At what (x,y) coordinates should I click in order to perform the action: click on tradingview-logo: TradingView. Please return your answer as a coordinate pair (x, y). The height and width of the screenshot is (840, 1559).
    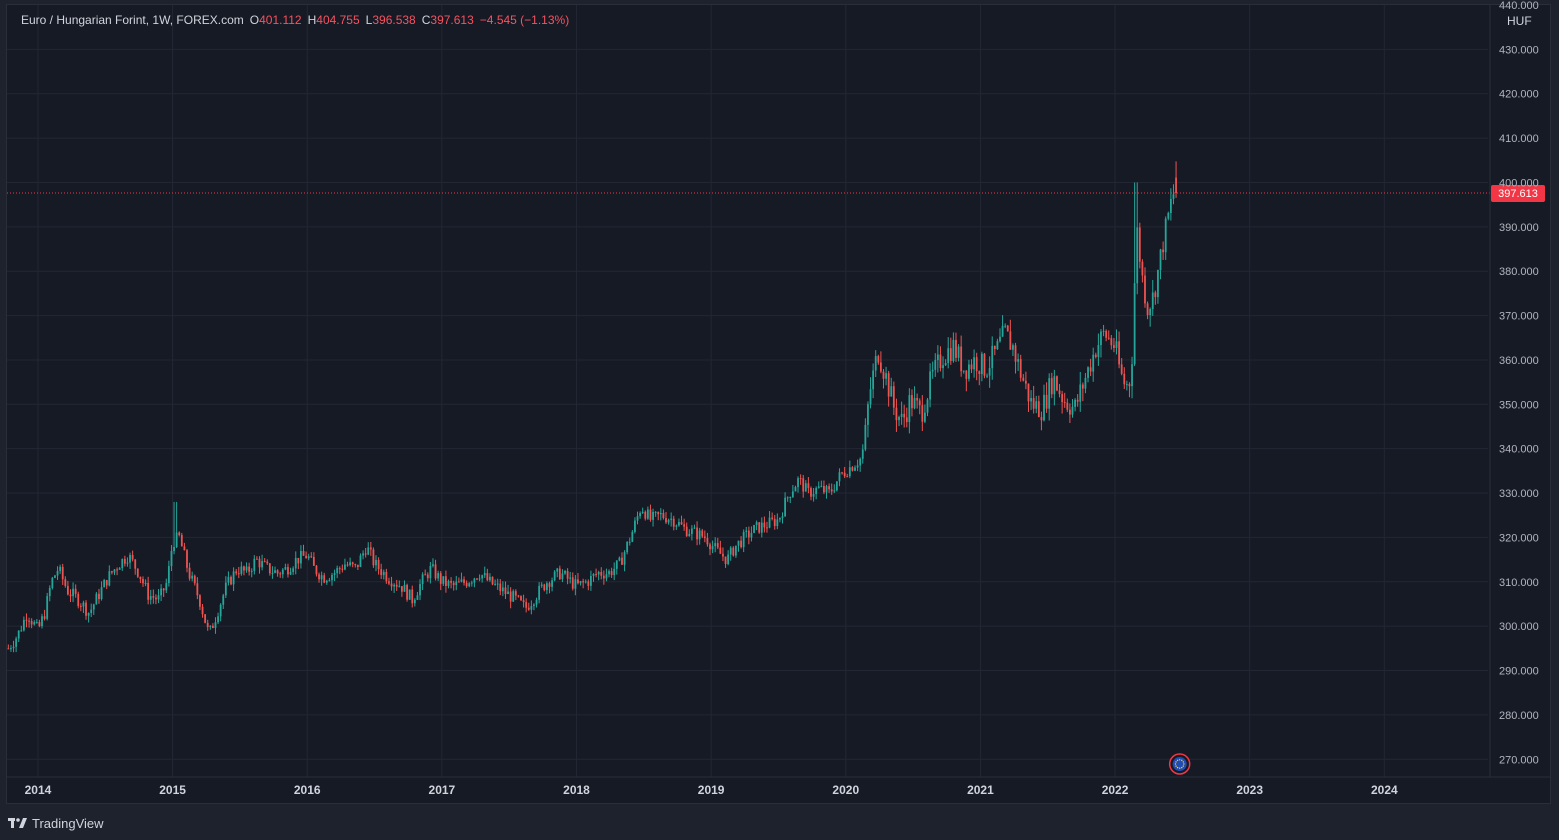
    Looking at the image, I should click on (56, 823).